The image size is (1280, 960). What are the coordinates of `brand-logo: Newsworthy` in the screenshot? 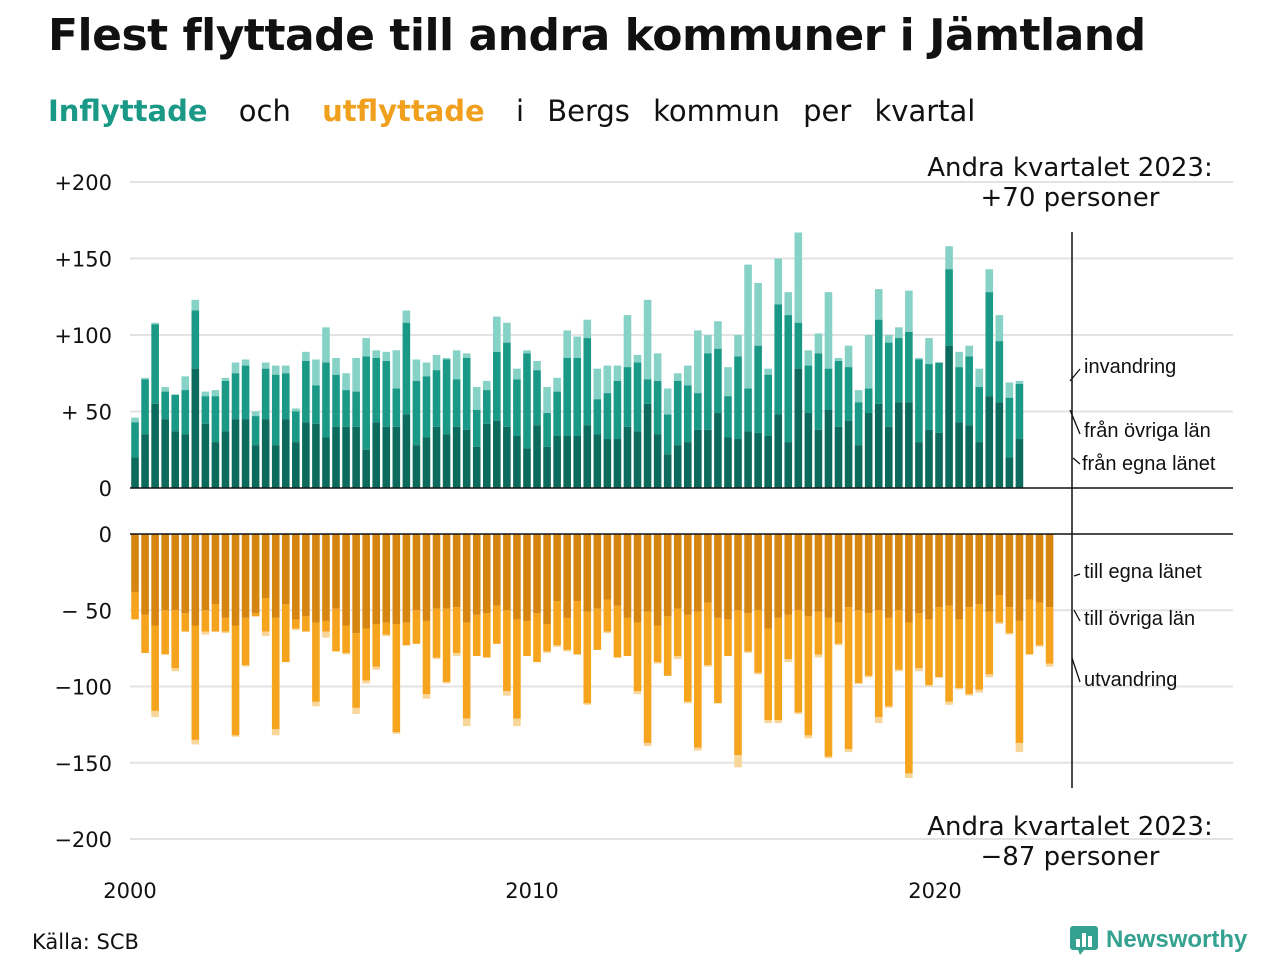 It's located at (1157, 940).